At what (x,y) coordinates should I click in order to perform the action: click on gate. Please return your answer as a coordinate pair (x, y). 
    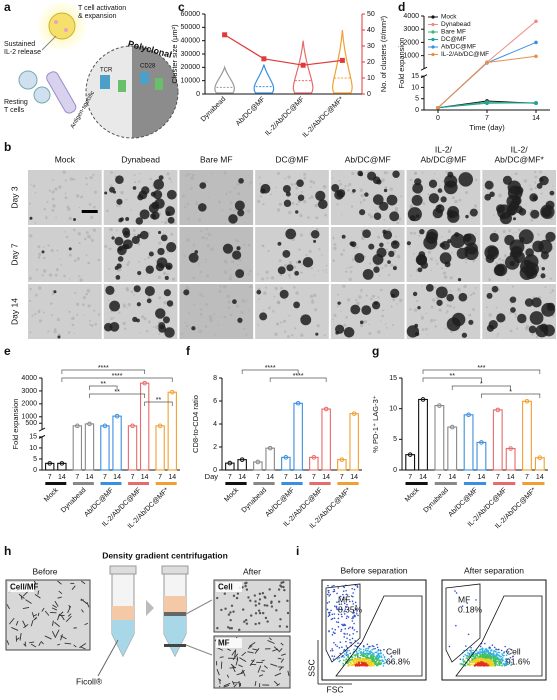
    Looking at the image, I should click on (379, 636).